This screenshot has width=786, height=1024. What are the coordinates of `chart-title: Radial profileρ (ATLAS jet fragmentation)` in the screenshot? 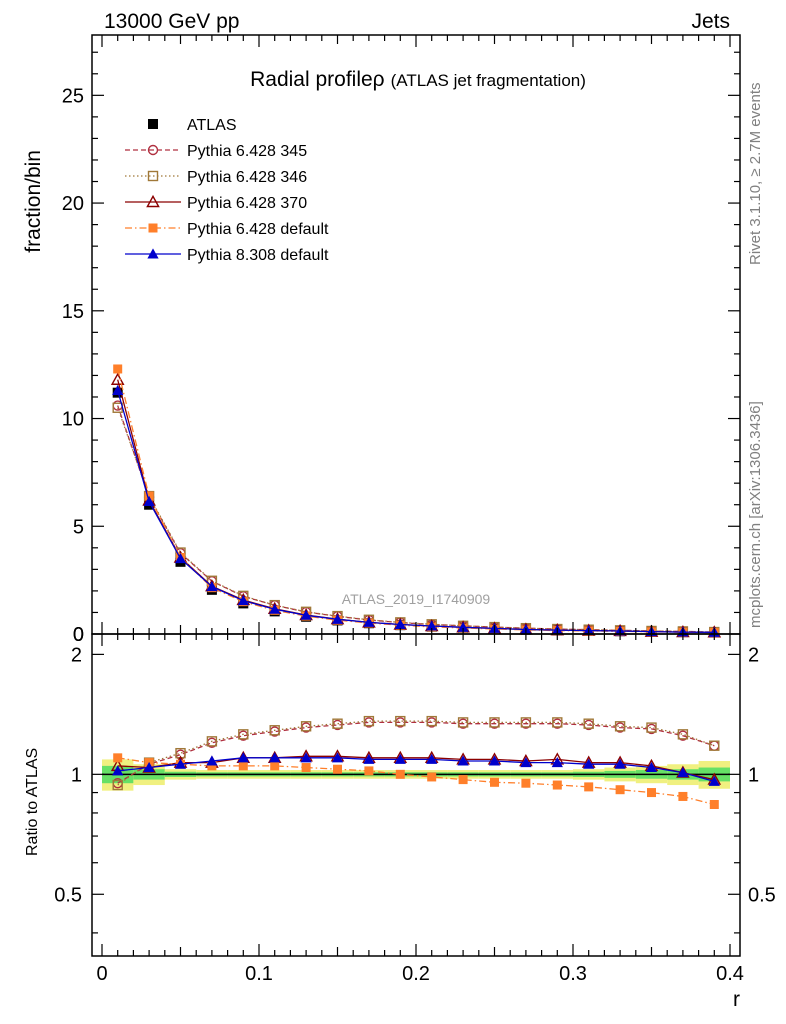 It's located at (418, 79).